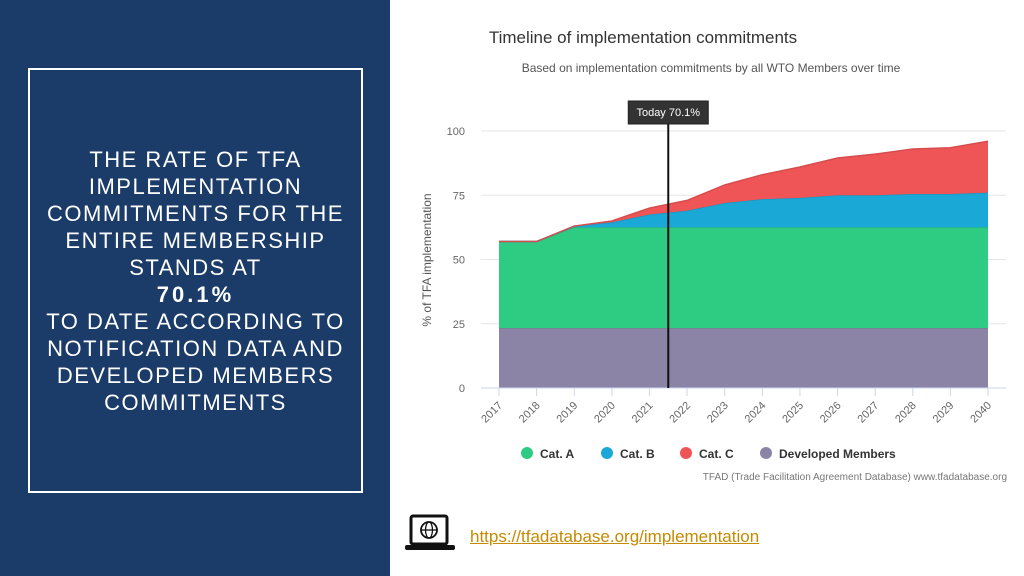  What do you see at coordinates (530, 413) in the screenshot?
I see `x-tick-label: 2018` at bounding box center [530, 413].